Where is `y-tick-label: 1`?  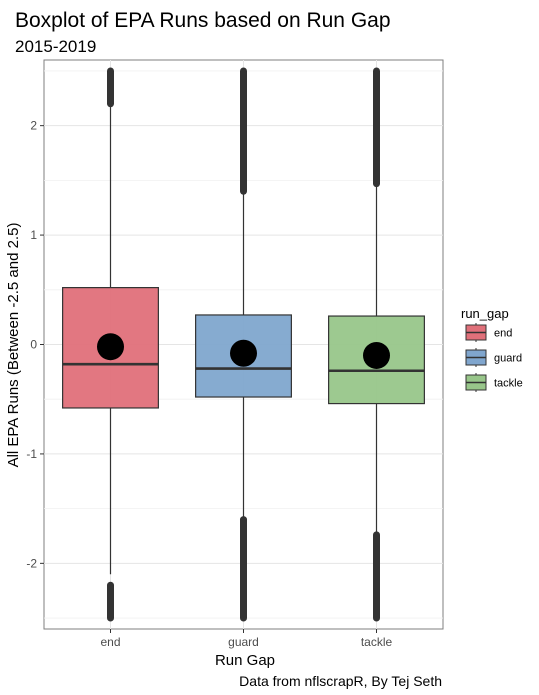
y-tick-label: 1 is located at coordinates (33, 235).